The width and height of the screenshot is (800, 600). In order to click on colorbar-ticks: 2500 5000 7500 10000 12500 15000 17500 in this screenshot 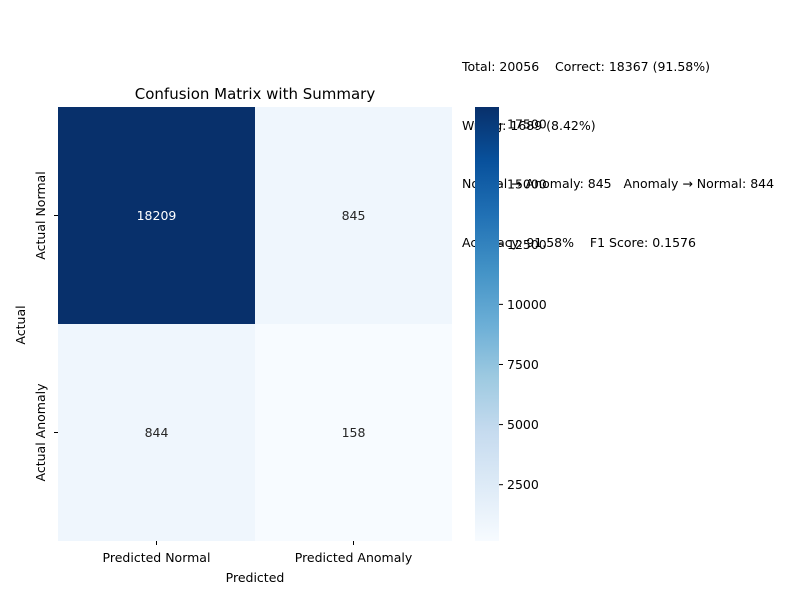, I will do `click(523, 304)`.